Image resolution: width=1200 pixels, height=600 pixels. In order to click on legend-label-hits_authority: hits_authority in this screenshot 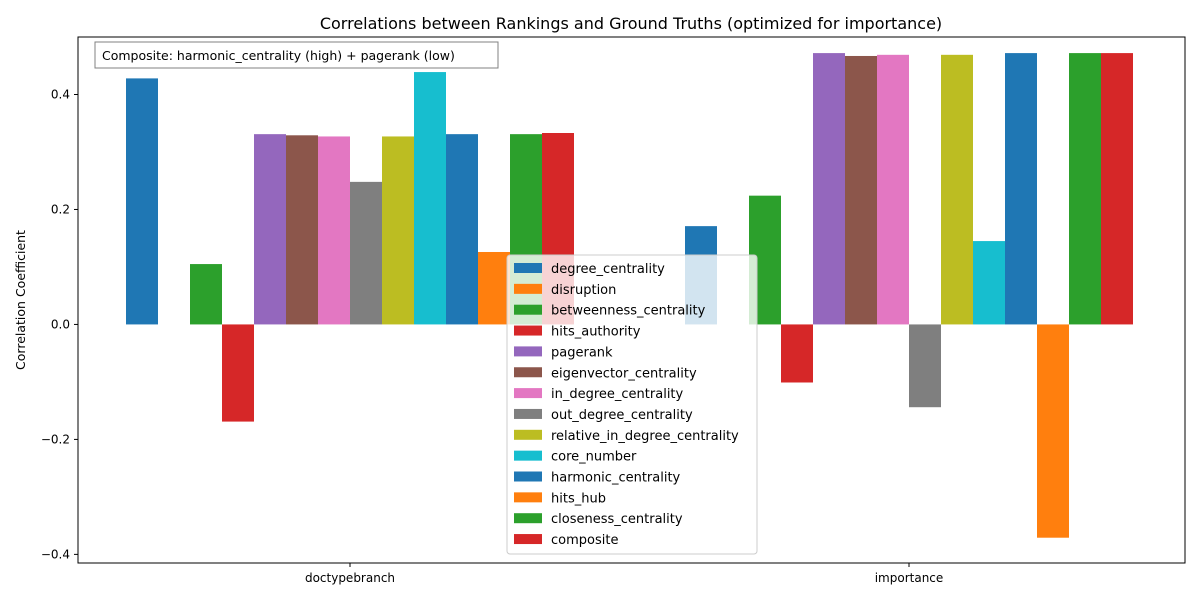, I will do `click(596, 332)`.